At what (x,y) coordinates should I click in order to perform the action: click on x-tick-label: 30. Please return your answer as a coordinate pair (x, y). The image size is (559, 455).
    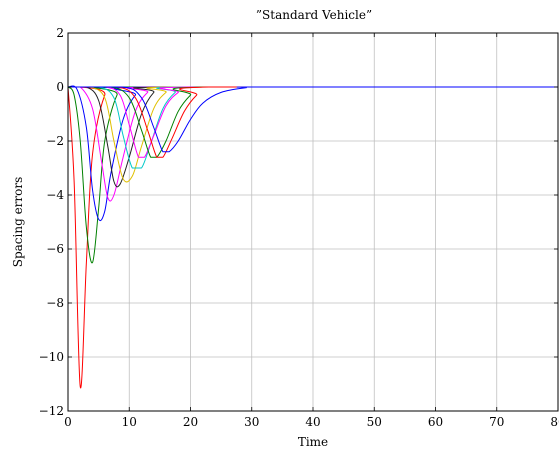
    Looking at the image, I should click on (251, 422).